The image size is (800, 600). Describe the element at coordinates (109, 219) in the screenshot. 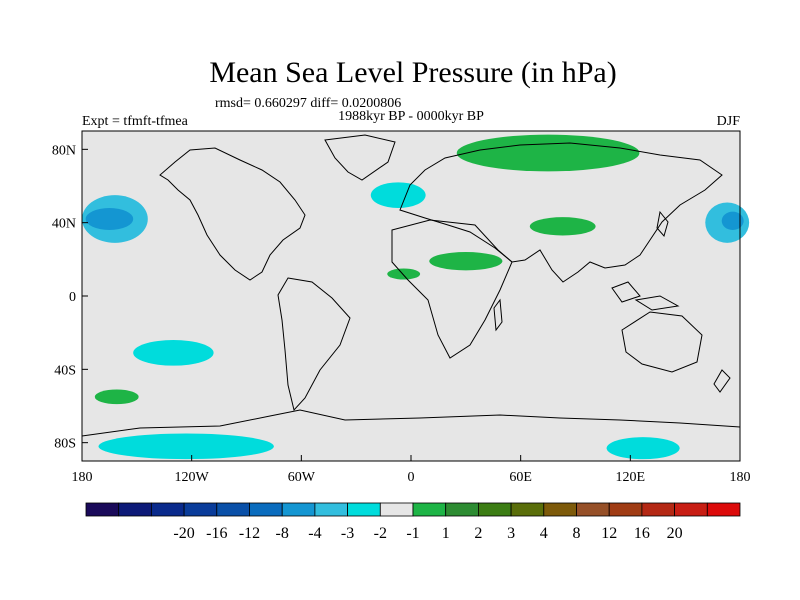

I see `anomaly-north-pacific-west-low-core` at that location.